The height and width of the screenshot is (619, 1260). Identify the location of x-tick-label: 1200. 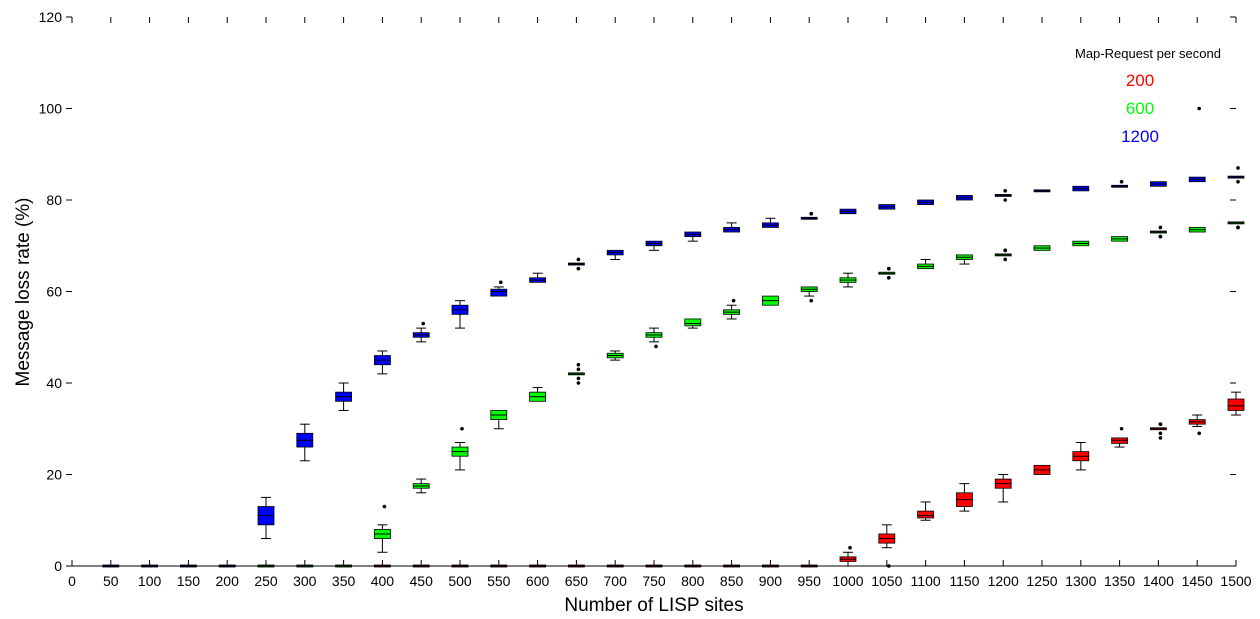
(1003, 581).